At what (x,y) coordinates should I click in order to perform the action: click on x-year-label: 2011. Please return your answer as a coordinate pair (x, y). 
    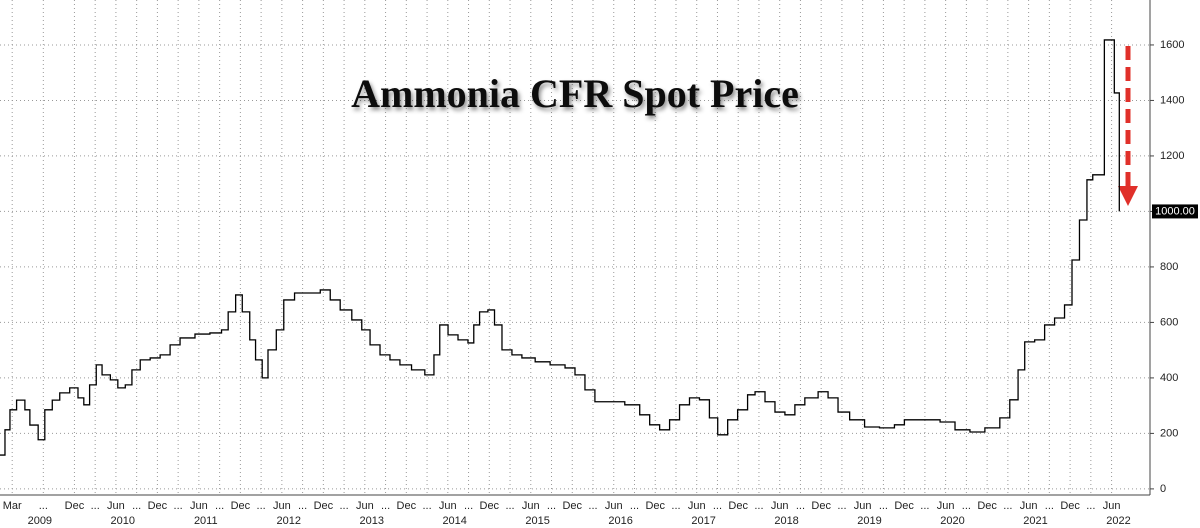
    Looking at the image, I should click on (206, 521).